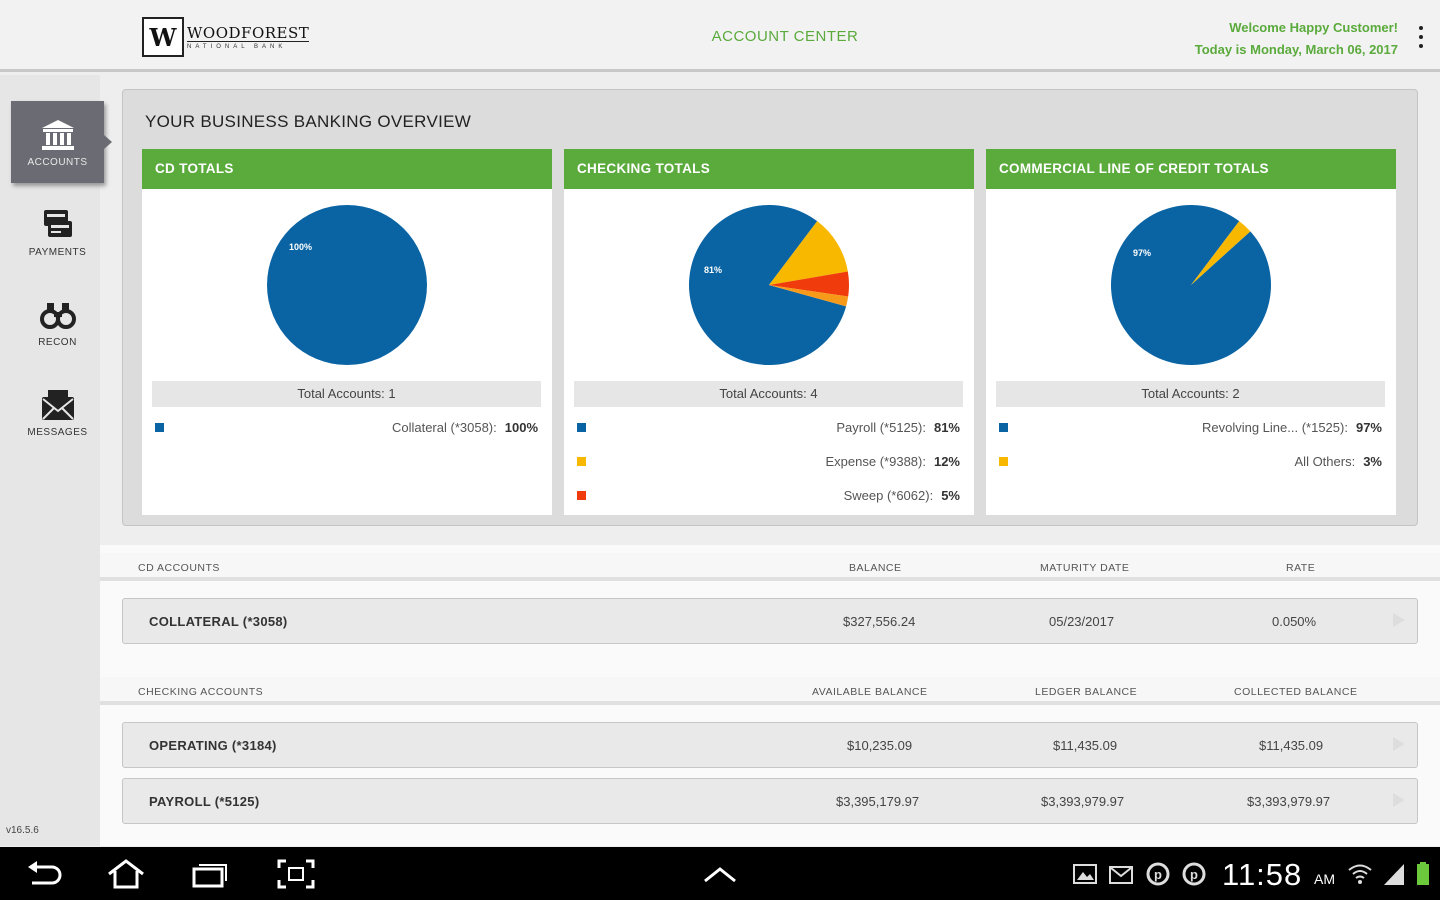 The height and width of the screenshot is (900, 1440). Describe the element at coordinates (1289, 801) in the screenshot. I see `collected-balance: $3,393,979.97` at that location.